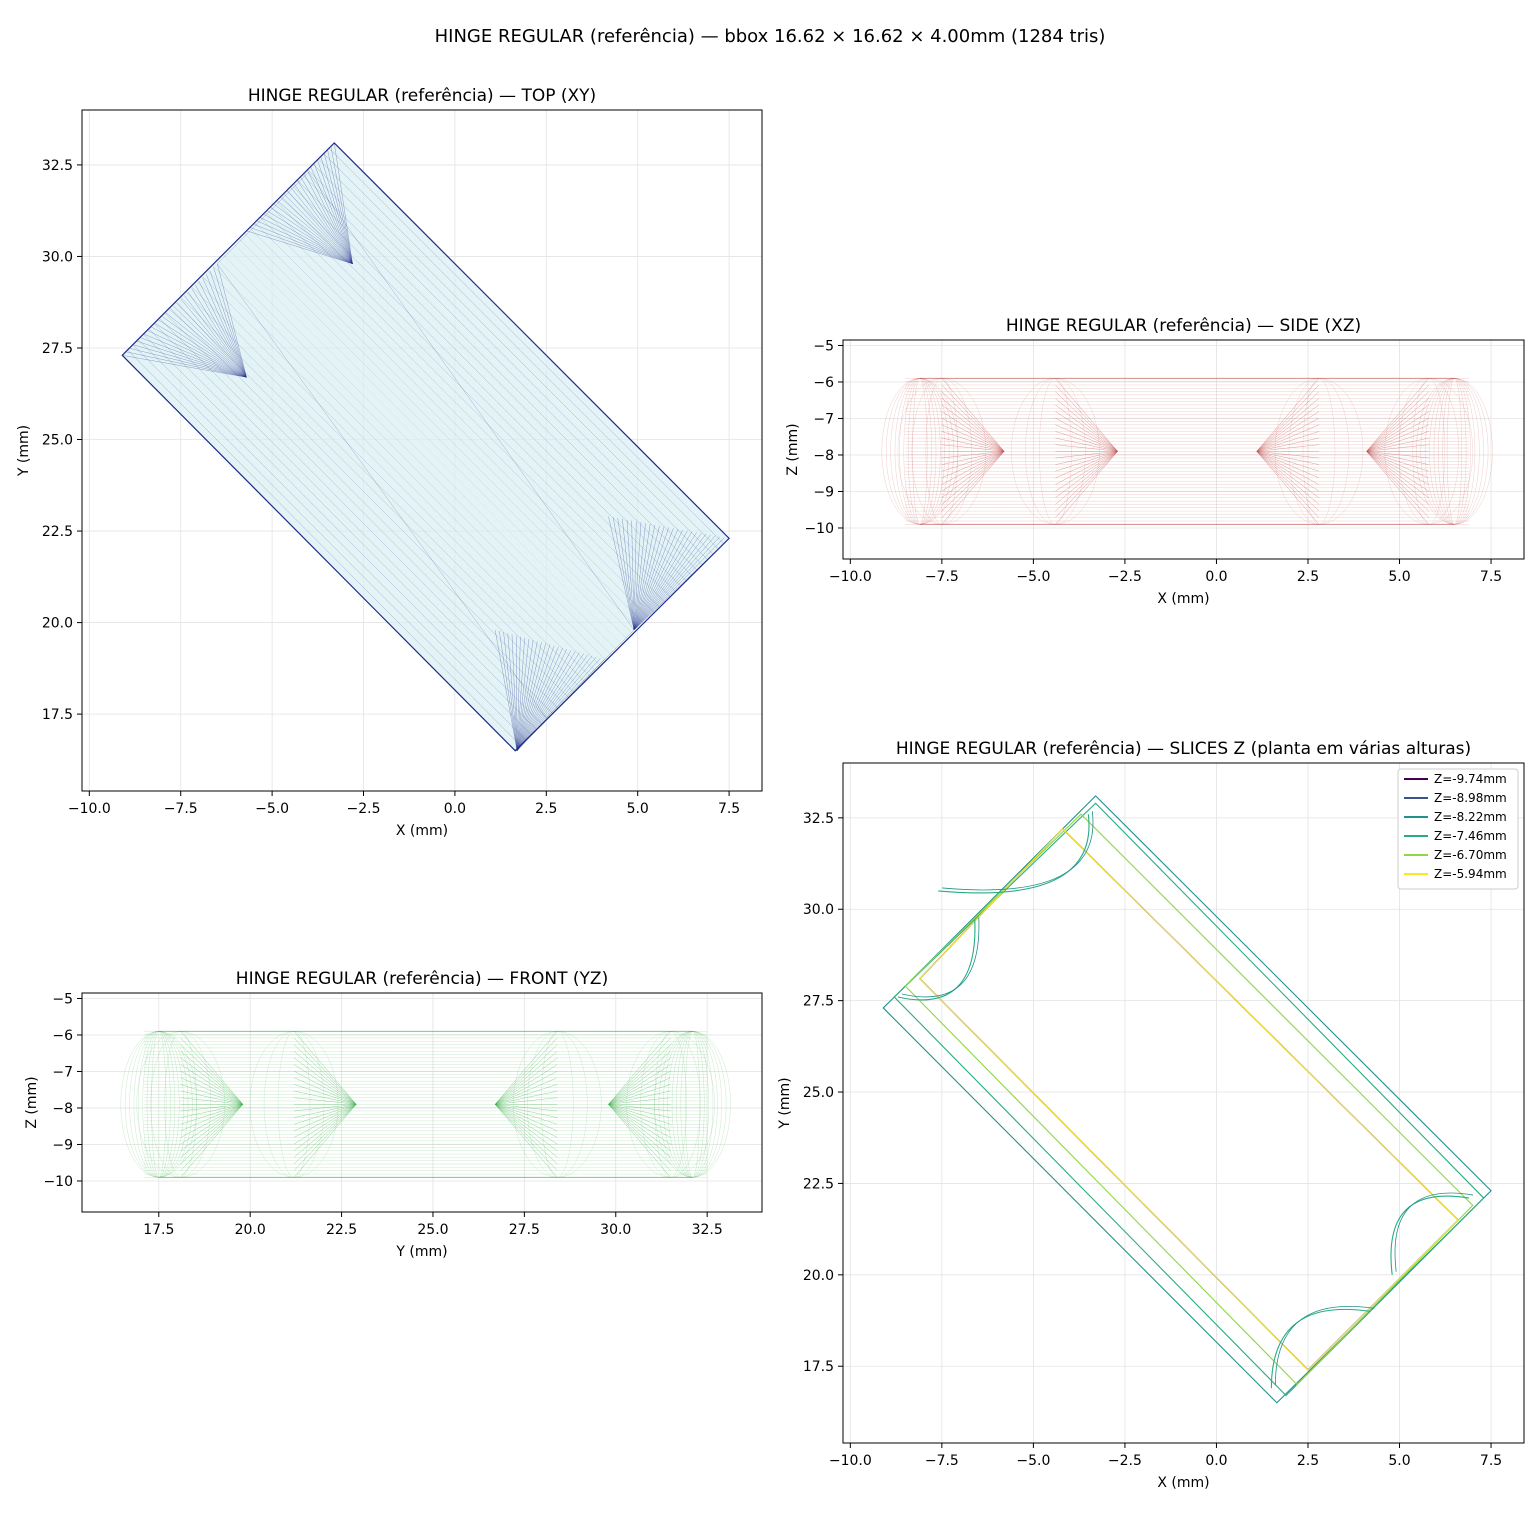 This screenshot has width=1540, height=1540. Describe the element at coordinates (422, 1102) in the screenshot. I see `front-axes` at that location.